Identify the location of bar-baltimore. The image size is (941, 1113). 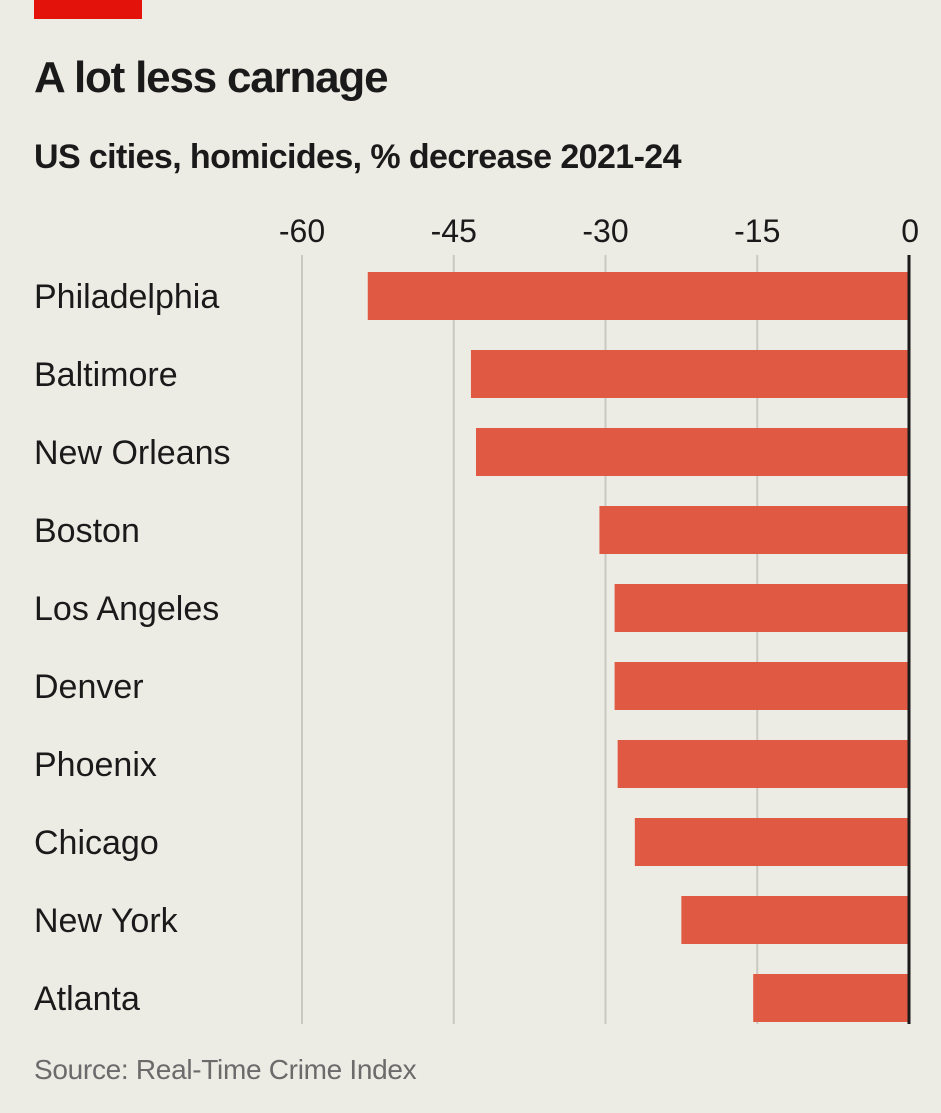
(689, 374).